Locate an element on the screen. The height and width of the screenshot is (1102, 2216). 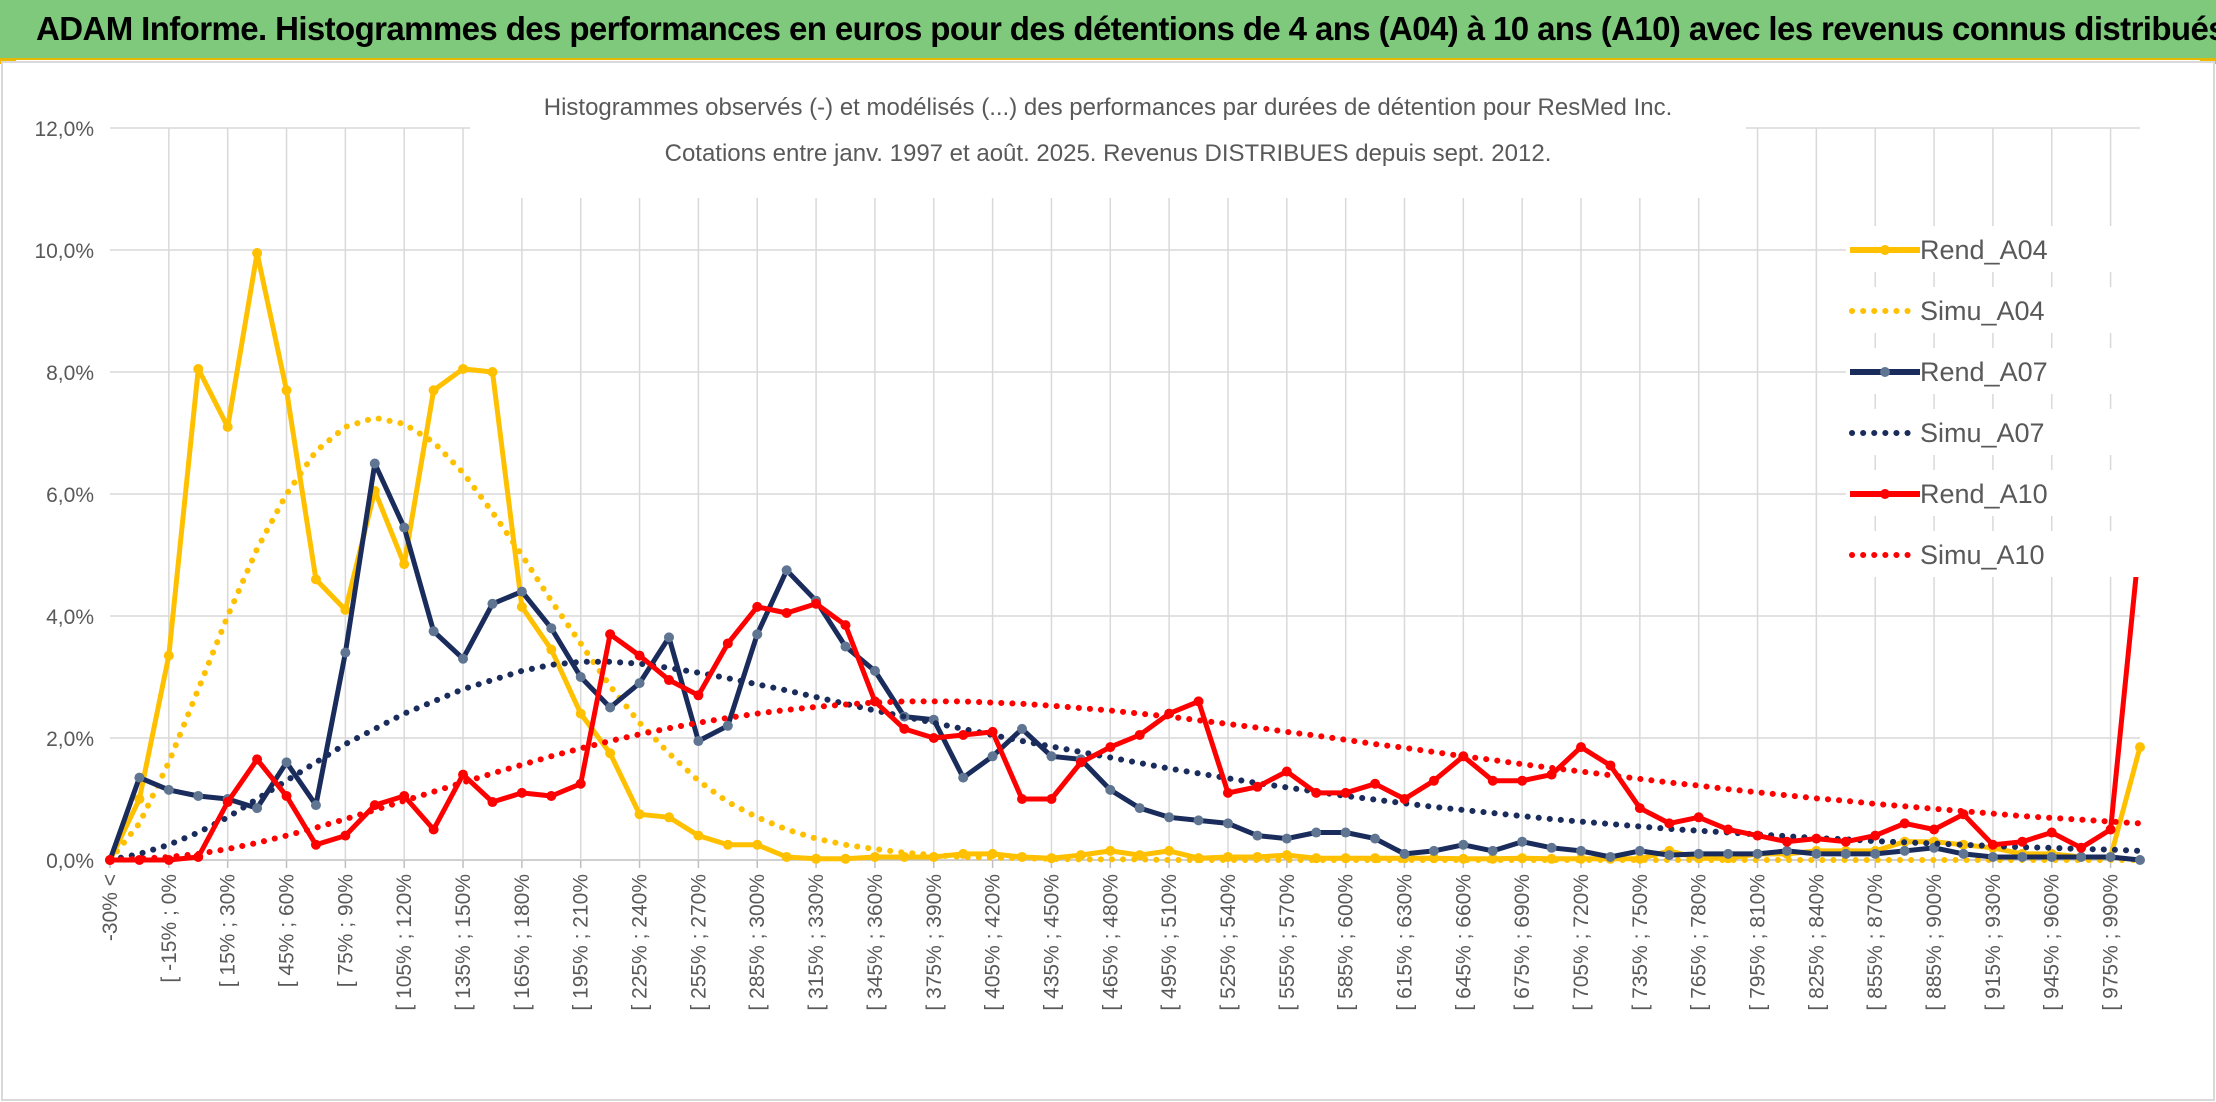
x-tick-label: [ 195% ; 210% is located at coordinates (581, 942).